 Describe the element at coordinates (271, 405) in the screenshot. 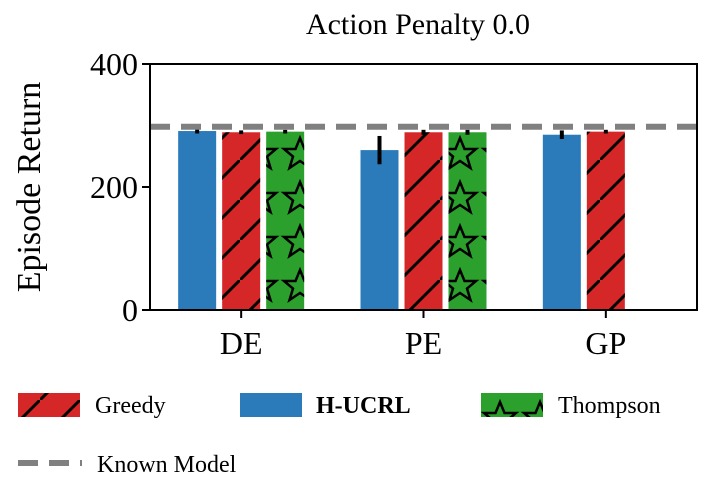

I see `legend-swatch-h-ucrl` at that location.